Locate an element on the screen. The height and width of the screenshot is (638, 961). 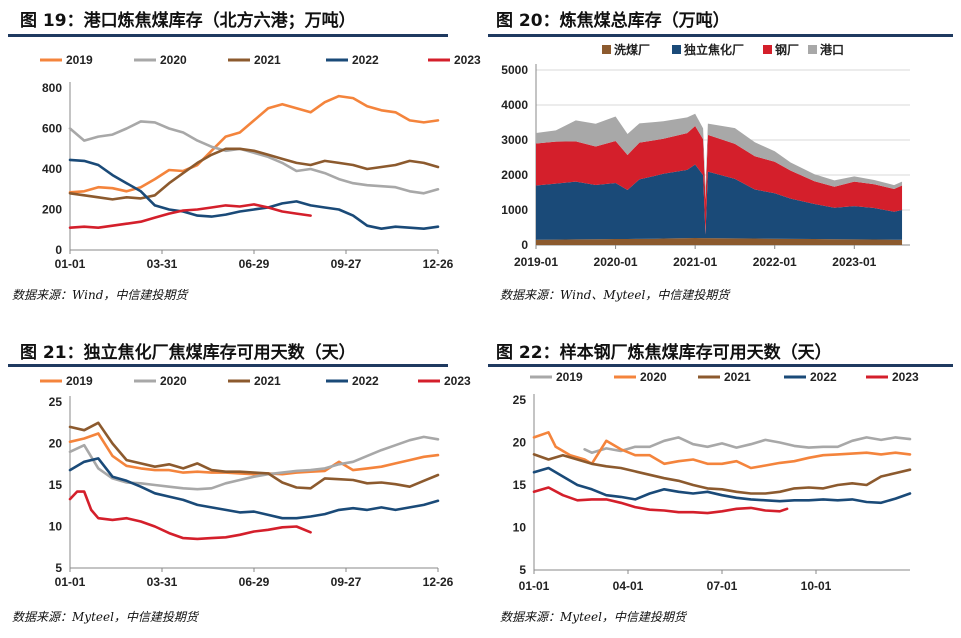
figure-21-source: 数据来源：Myteel，中信建投期货 is located at coordinates (105, 617).